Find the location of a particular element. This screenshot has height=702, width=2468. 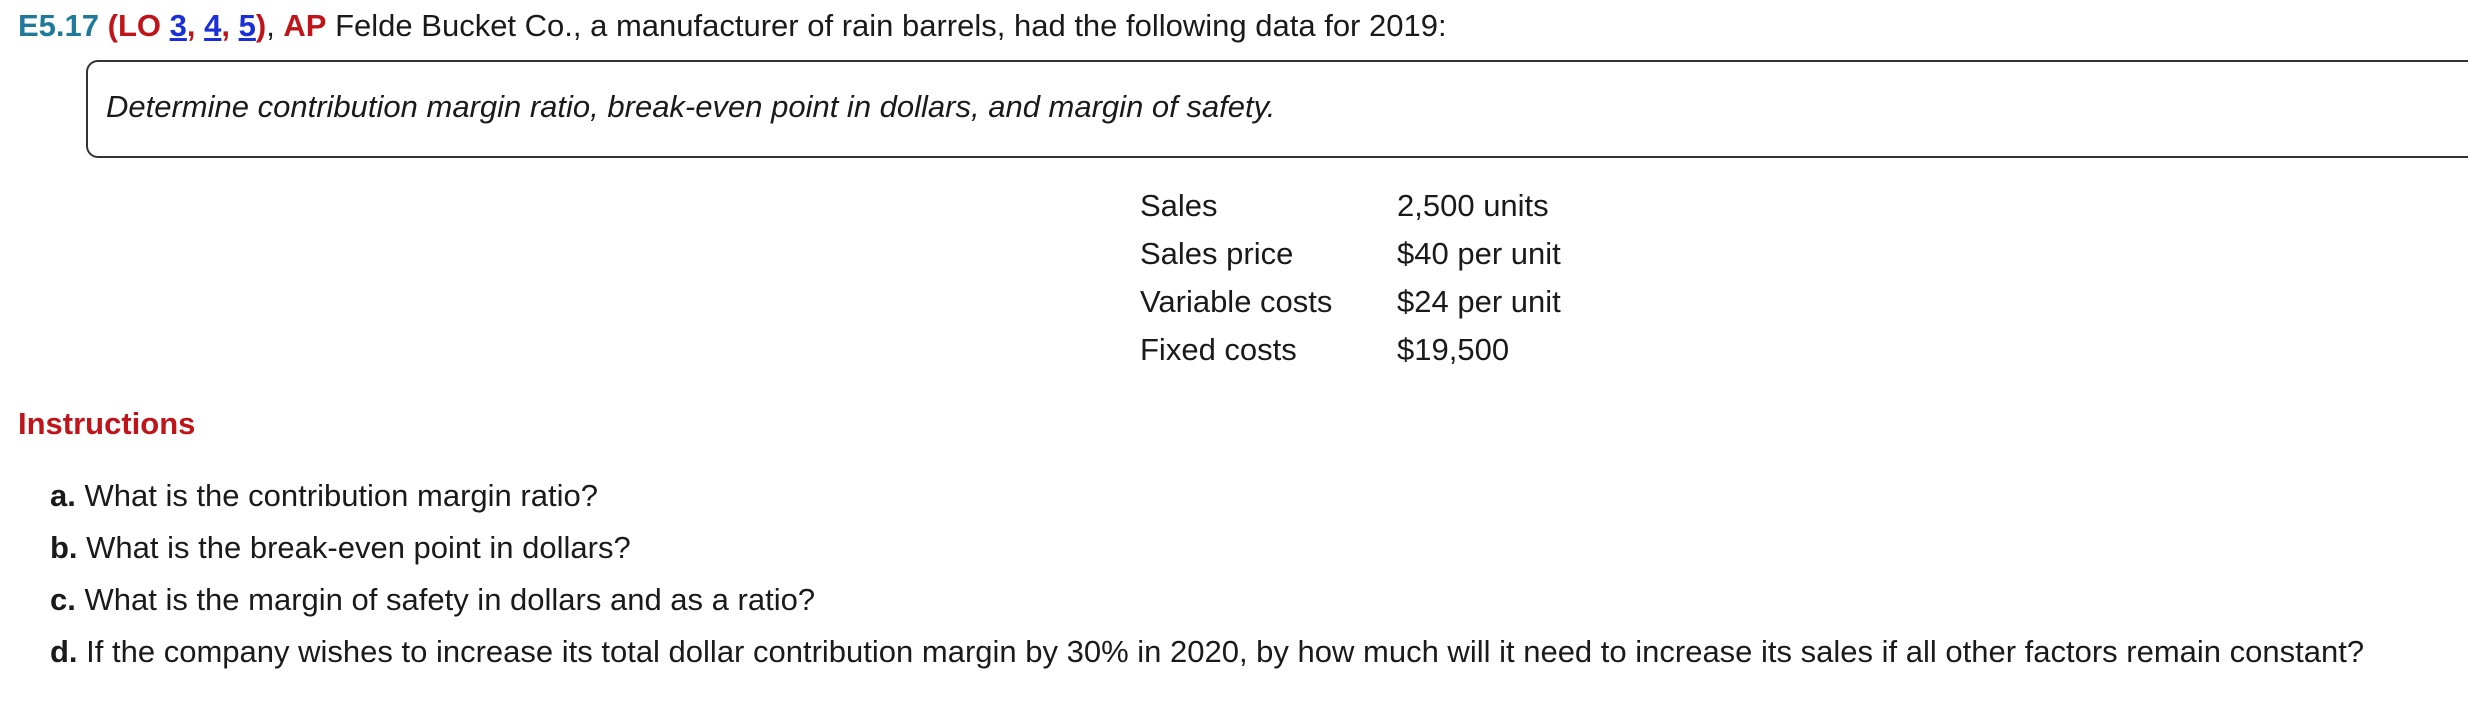

lo-sep-2: , is located at coordinates (230, 25).